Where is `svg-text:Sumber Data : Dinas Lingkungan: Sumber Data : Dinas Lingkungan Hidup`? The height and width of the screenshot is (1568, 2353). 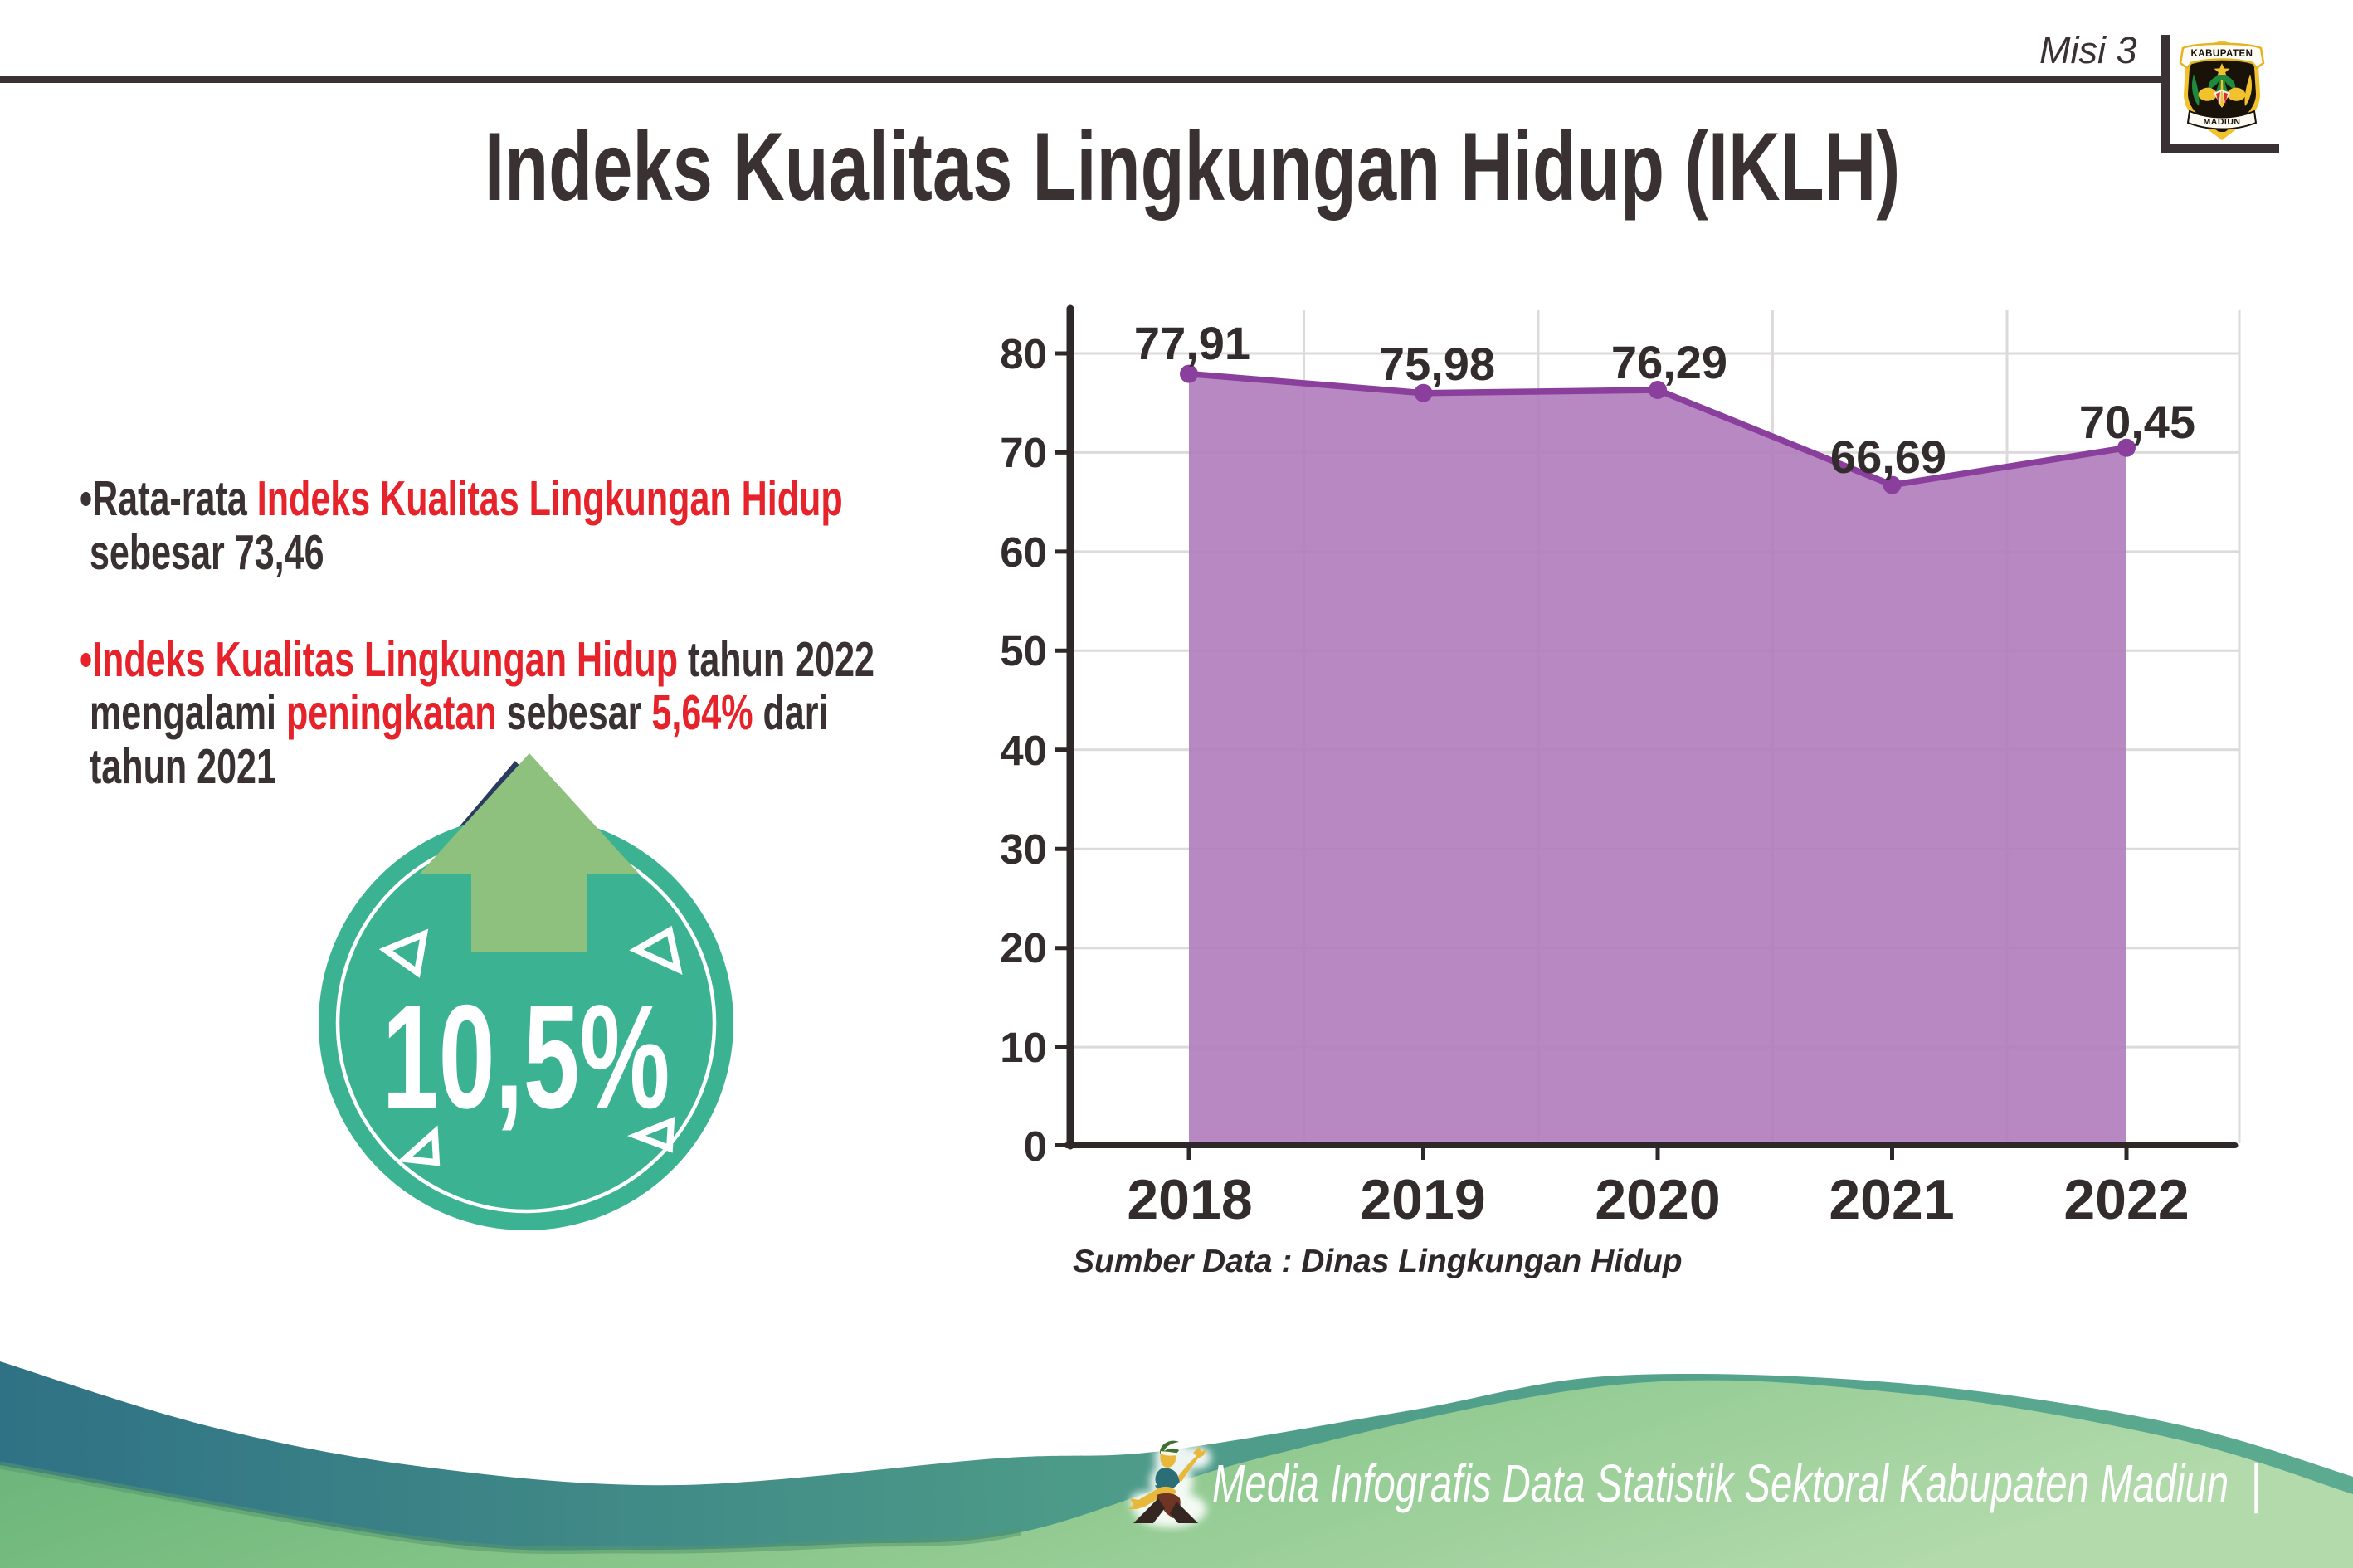
svg-text:Sumber Data : Dinas Lingkungan: Sumber Data : Dinas Lingkungan Hidup is located at coordinates (1378, 1261).